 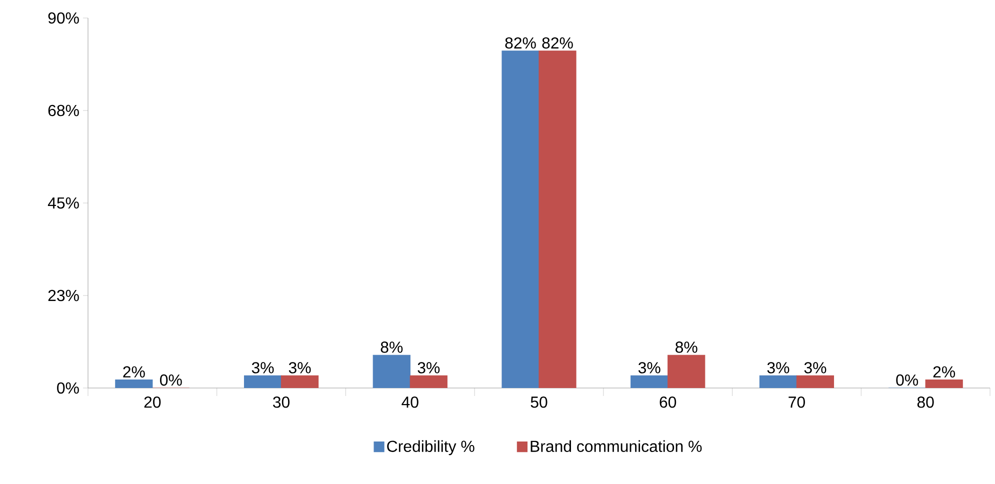 What do you see at coordinates (63, 296) in the screenshot?
I see `y-tick-label: 23%` at bounding box center [63, 296].